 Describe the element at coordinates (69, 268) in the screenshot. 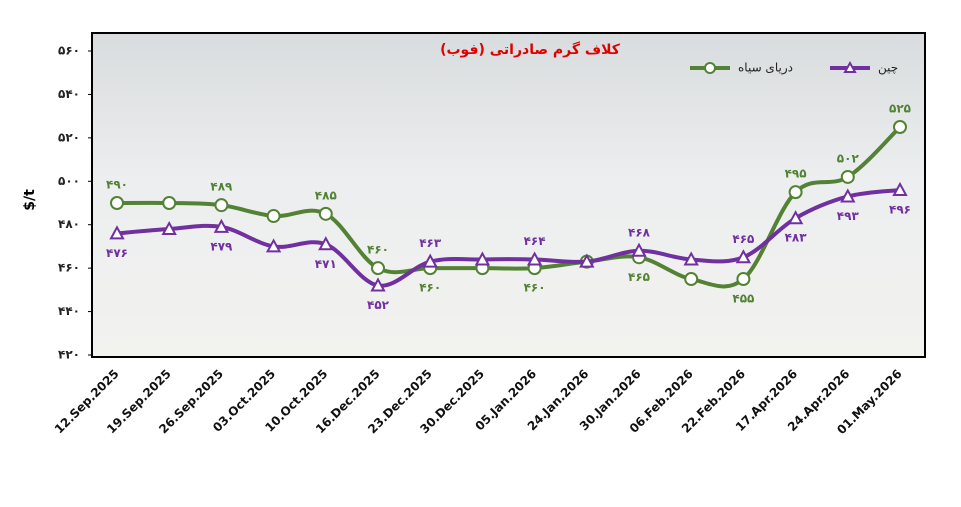

I see `y-tick-label: ۴۶۰` at that location.